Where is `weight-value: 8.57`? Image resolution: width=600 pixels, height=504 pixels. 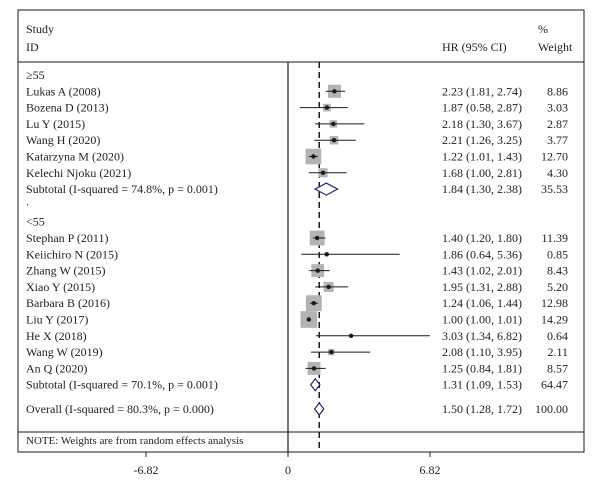 weight-value: 8.57 is located at coordinates (557, 368).